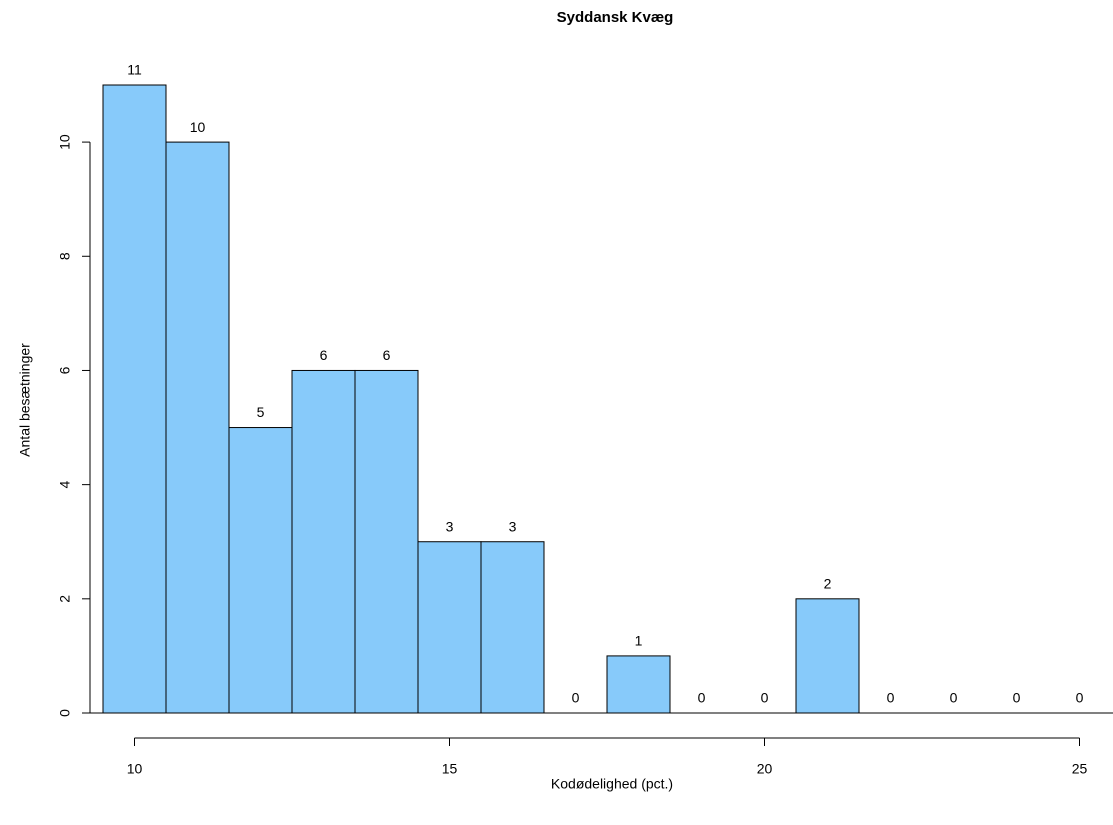 This screenshot has height=825, width=1113. What do you see at coordinates (450, 769) in the screenshot?
I see `x-tick-label: 15` at bounding box center [450, 769].